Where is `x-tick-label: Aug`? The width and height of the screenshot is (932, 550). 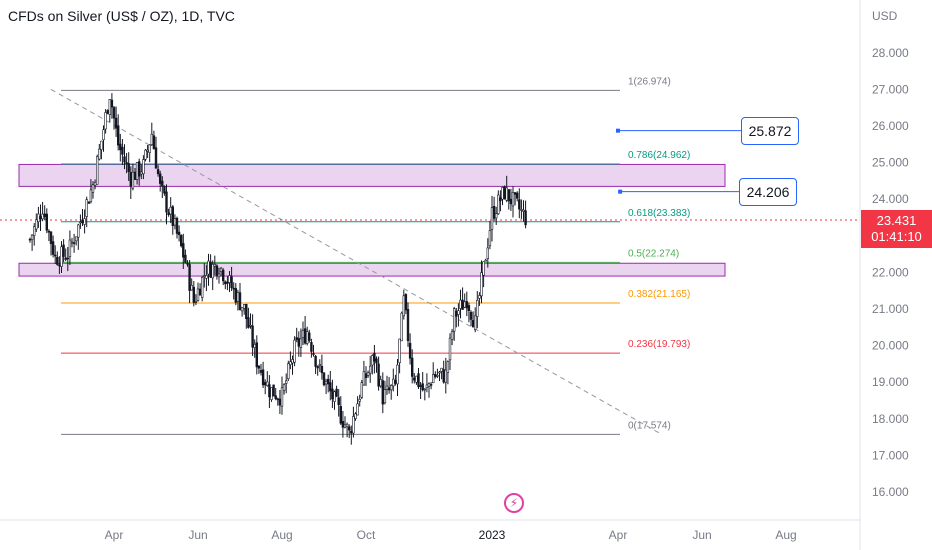 x-tick-label: Aug is located at coordinates (785, 535).